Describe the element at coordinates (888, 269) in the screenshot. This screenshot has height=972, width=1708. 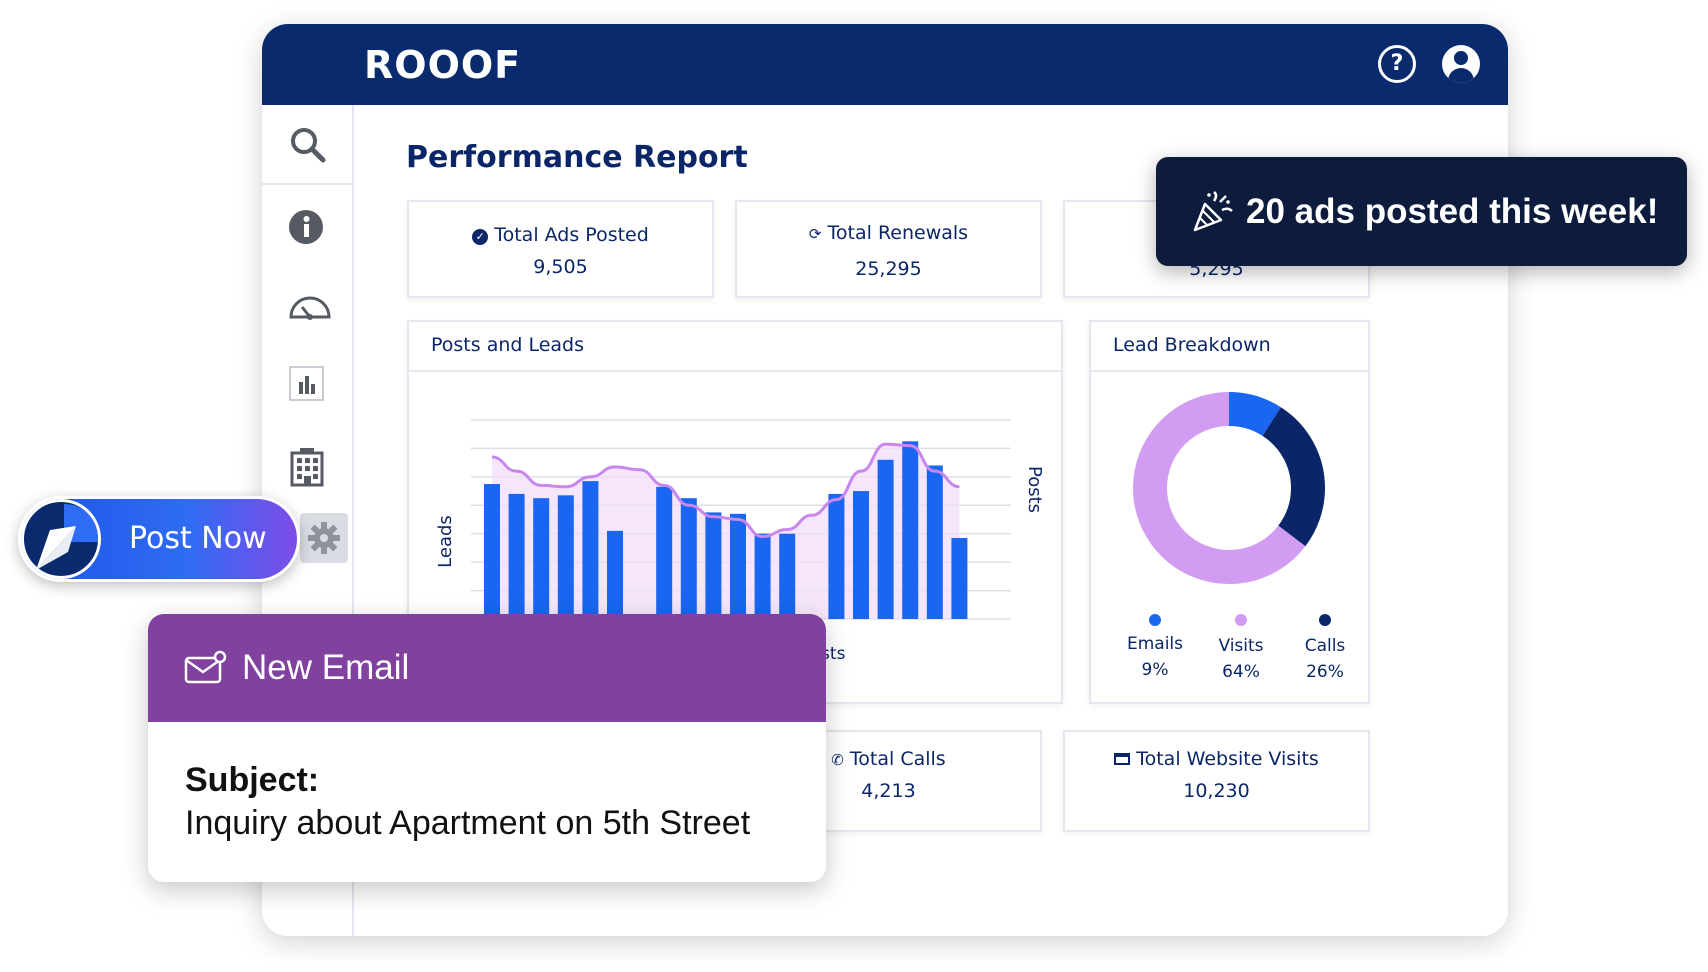
I see `stat-value: 25,295` at that location.